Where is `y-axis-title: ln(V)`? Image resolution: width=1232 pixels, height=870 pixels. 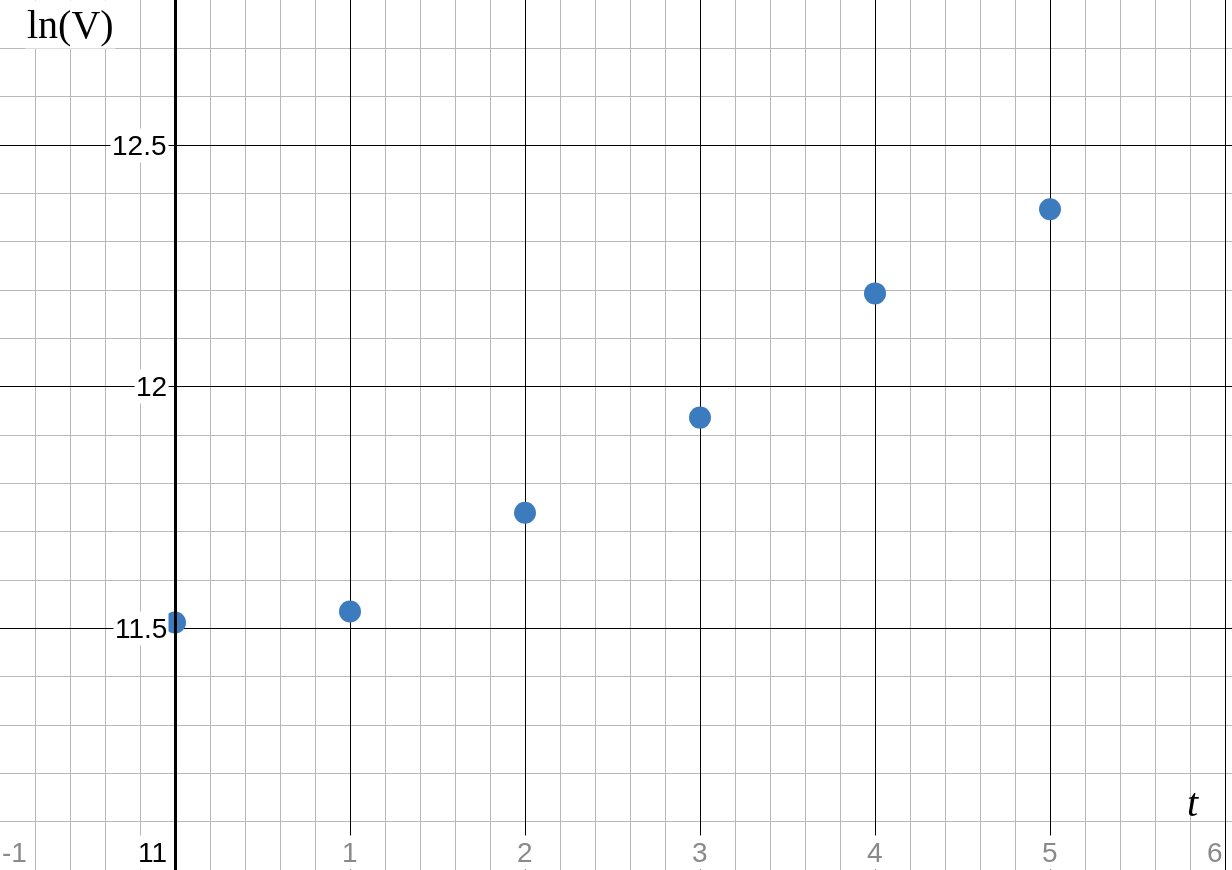 y-axis-title: ln(V) is located at coordinates (70, 24).